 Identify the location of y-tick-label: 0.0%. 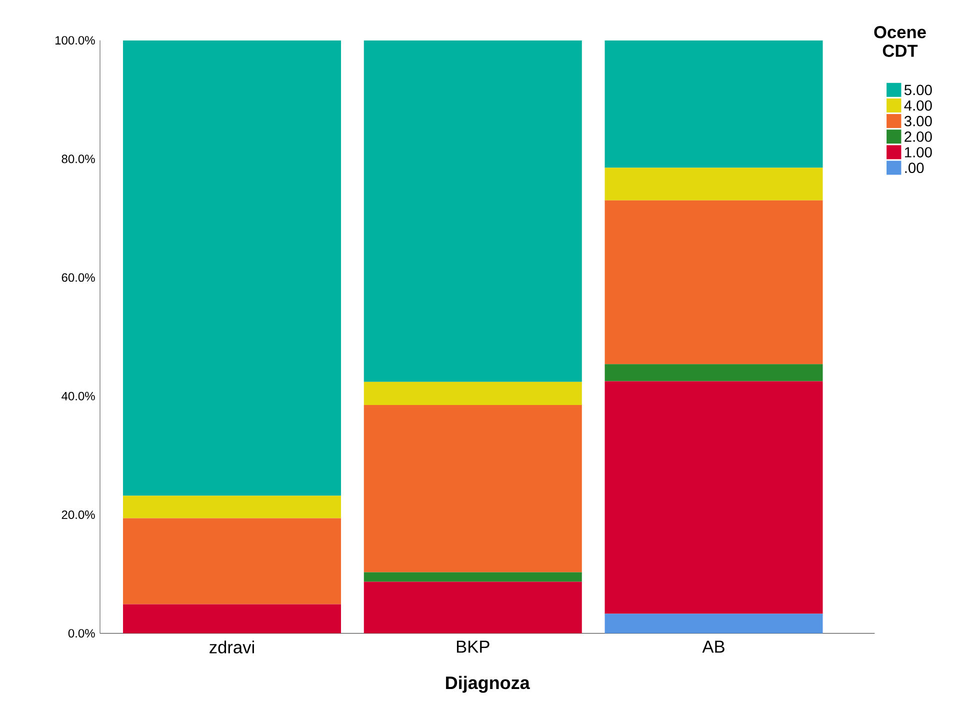
(81, 633).